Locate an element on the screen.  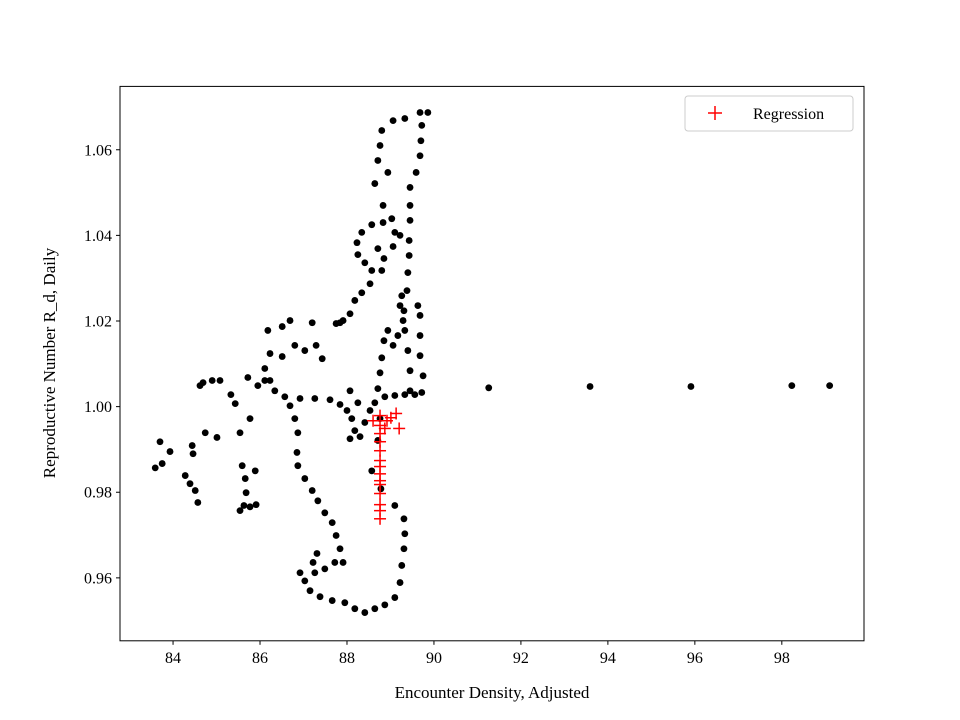
legend-label-regression: Regression is located at coordinates (788, 114).